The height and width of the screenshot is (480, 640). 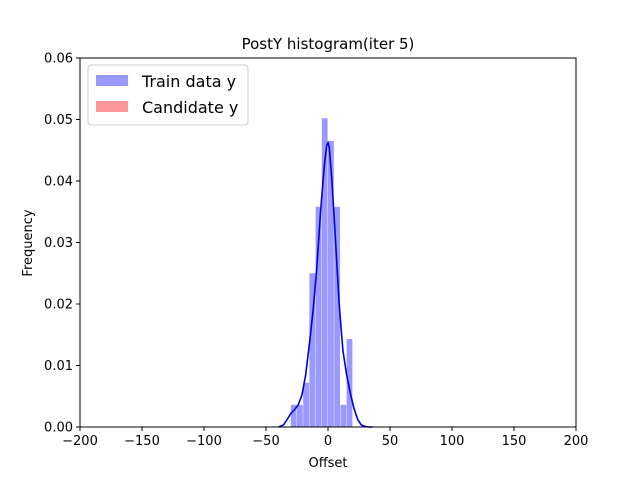 I want to click on kde-curve, so click(x=325, y=284).